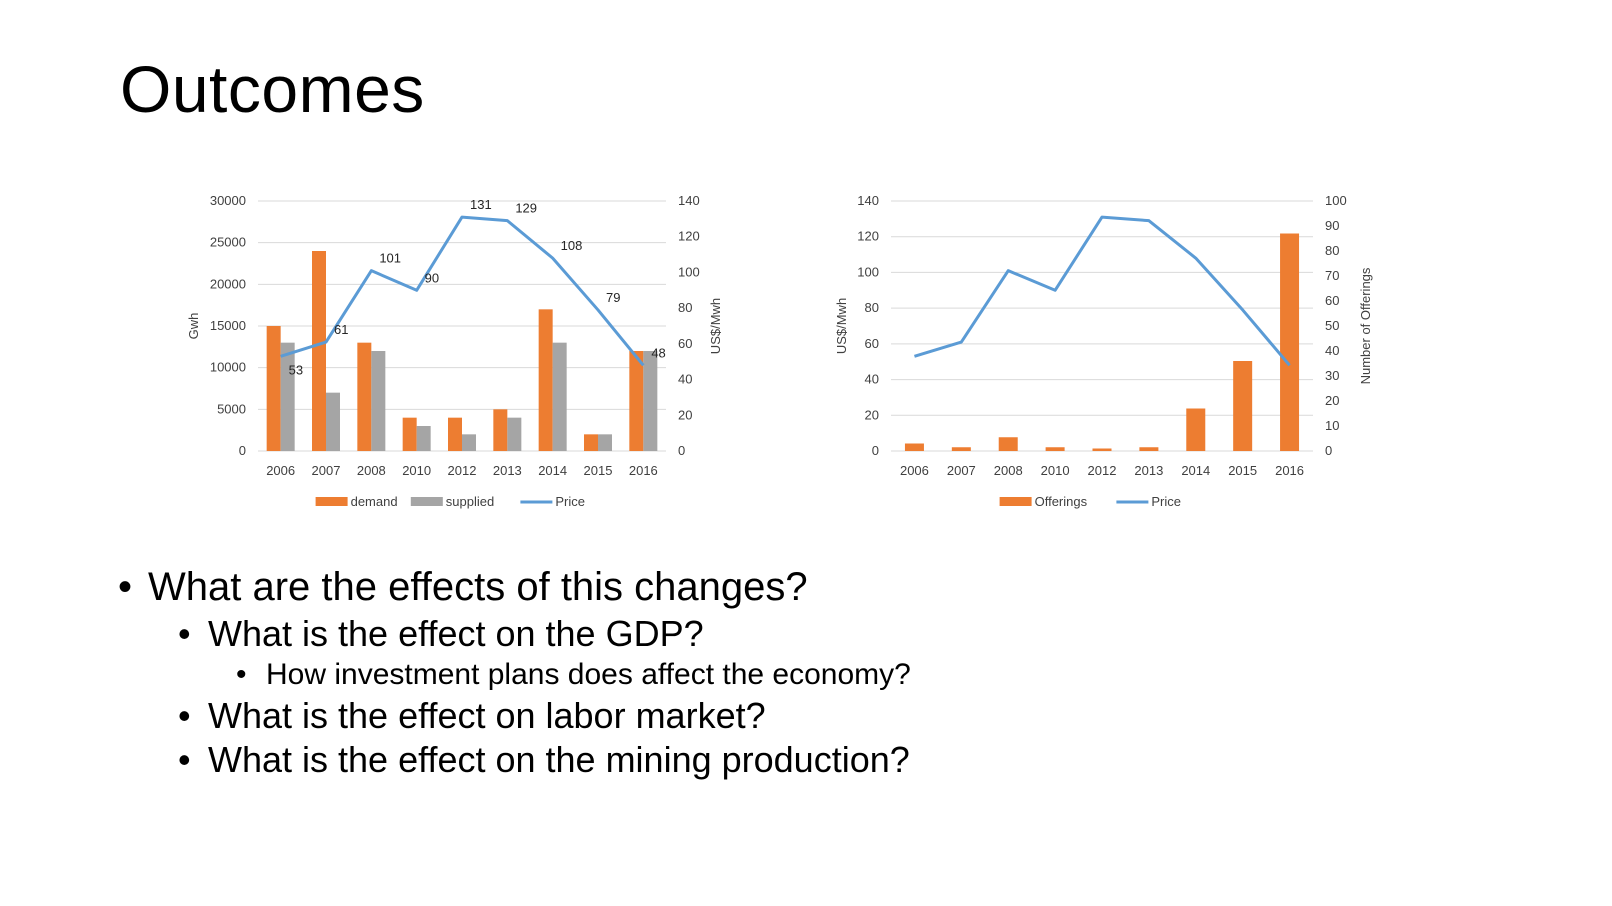 The height and width of the screenshot is (906, 1612). I want to click on y-tick-label: 30000, so click(228, 200).